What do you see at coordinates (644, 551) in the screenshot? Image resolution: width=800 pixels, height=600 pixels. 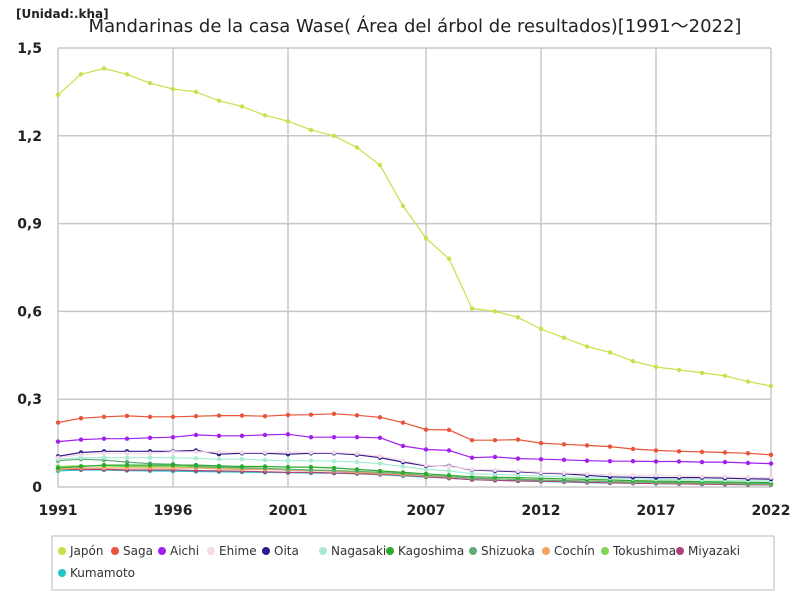 I see `legend-label: Tokushima` at bounding box center [644, 551].